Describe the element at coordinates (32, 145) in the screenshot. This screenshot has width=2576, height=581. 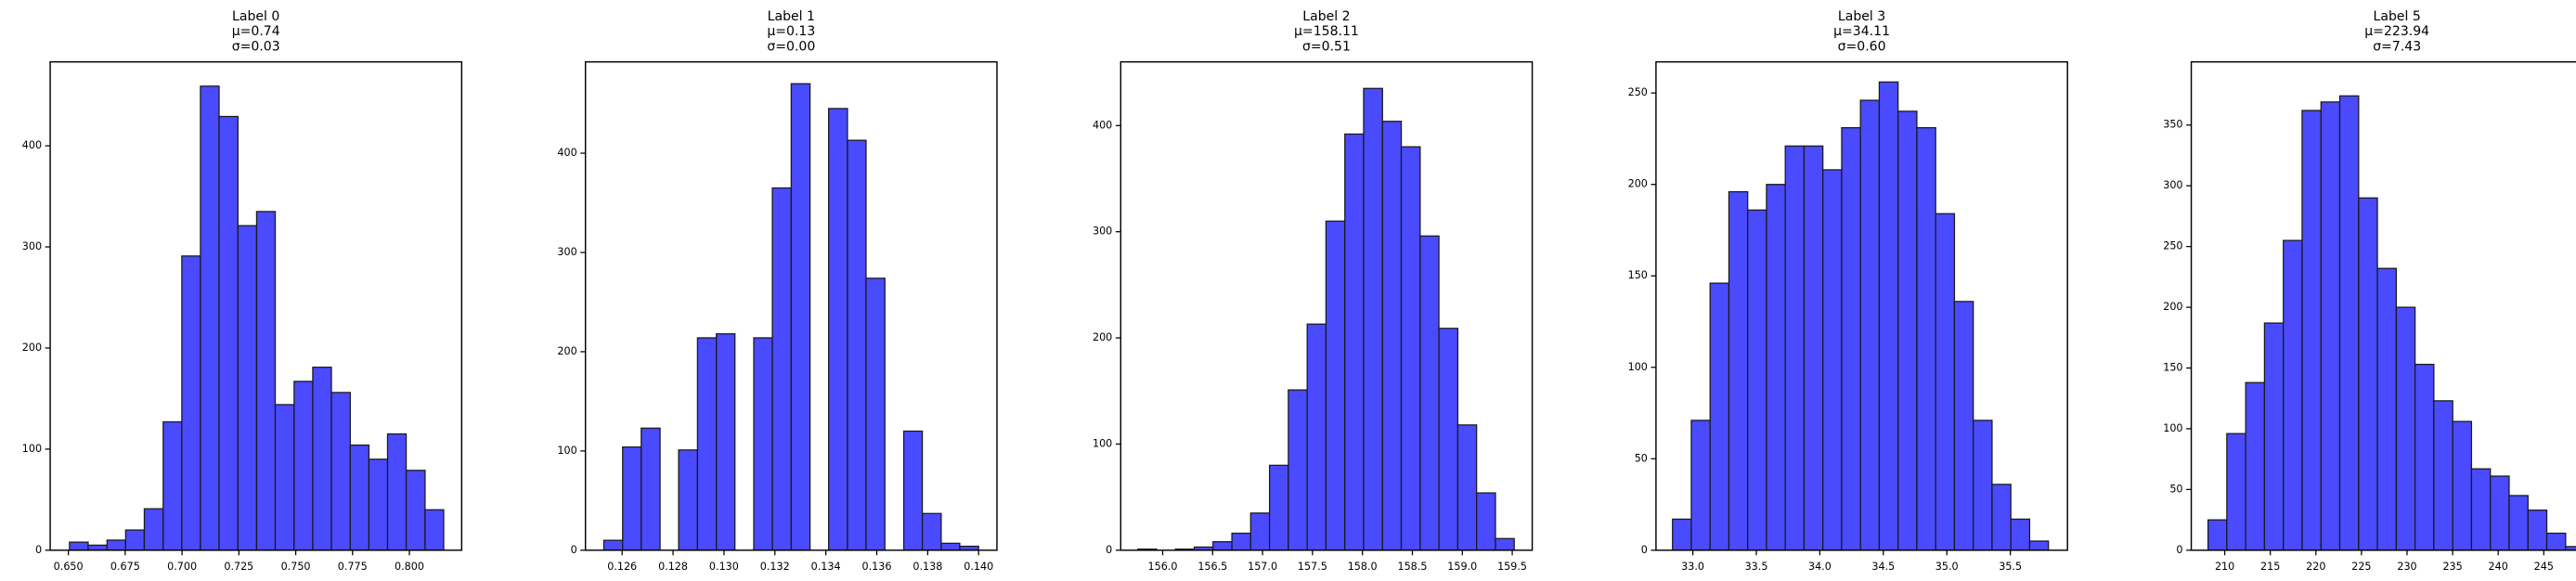
I see `y-tick-label: 400` at that location.